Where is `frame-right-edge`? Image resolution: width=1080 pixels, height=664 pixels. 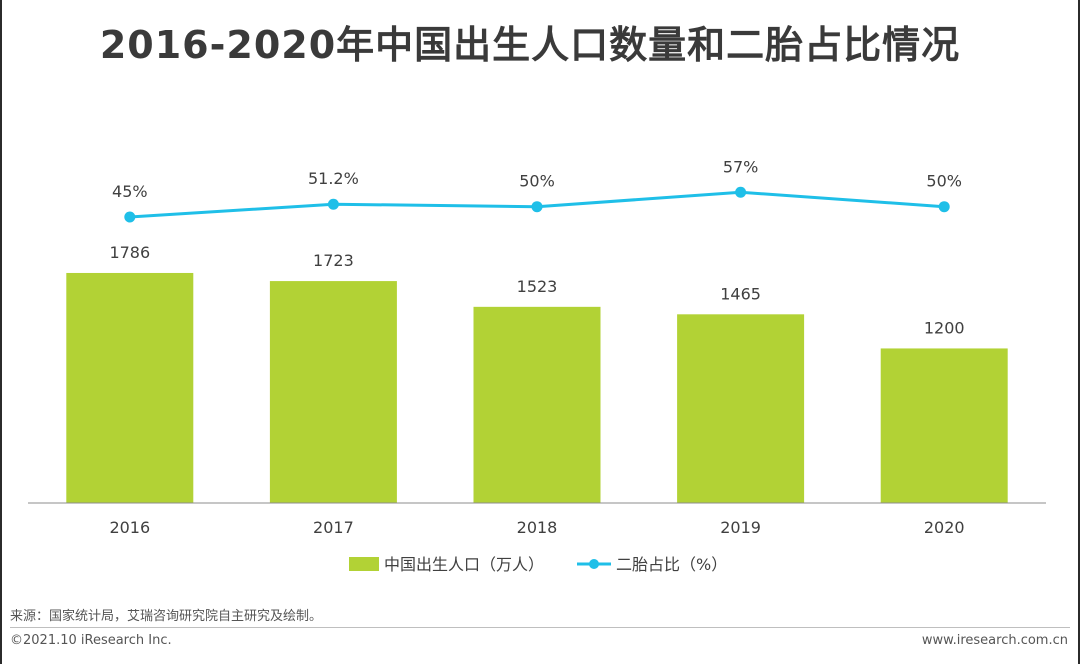 frame-right-edge is located at coordinates (1079, 332).